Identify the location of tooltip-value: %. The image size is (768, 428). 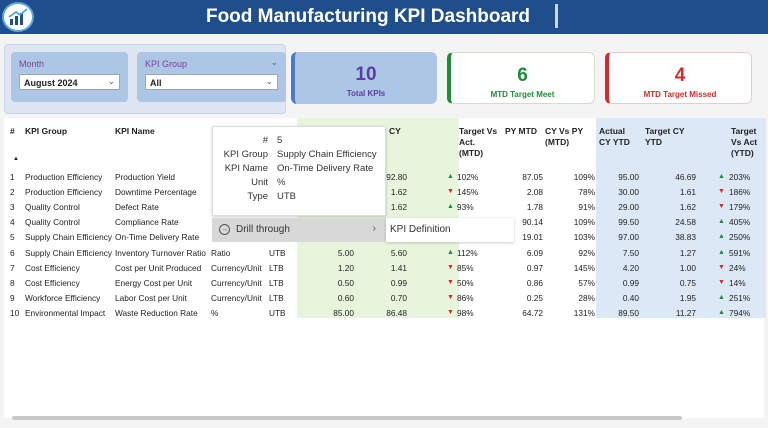
(281, 182).